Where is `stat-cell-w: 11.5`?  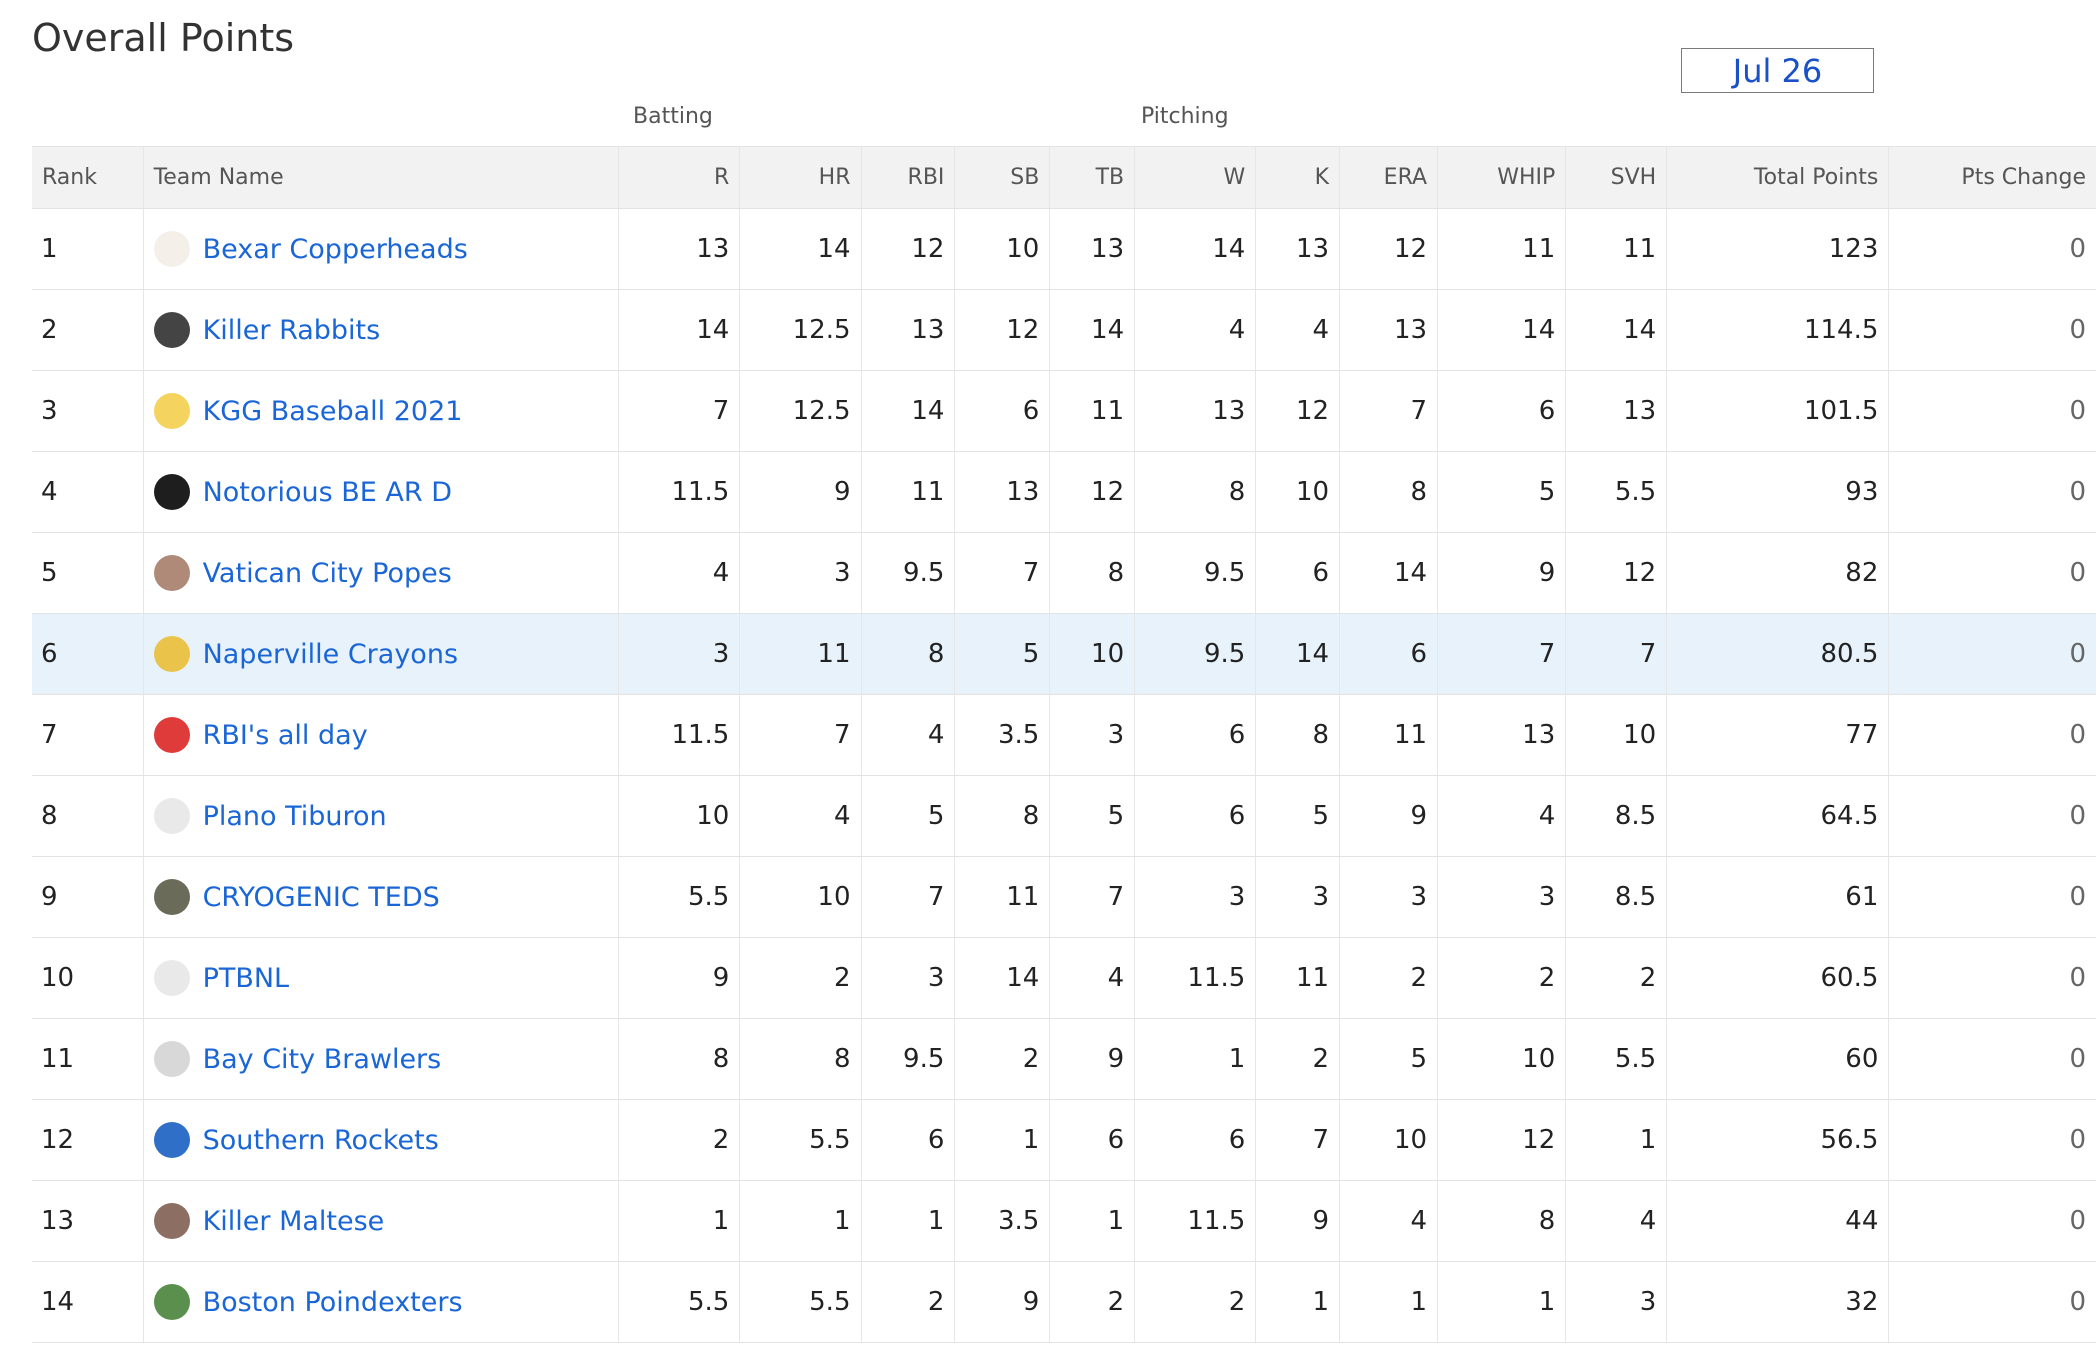 stat-cell-w: 11.5 is located at coordinates (1195, 978).